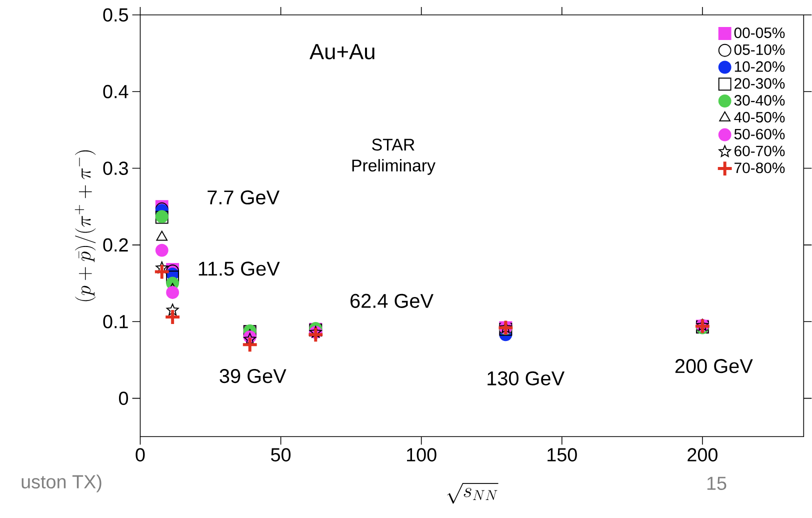  What do you see at coordinates (281, 455) in the screenshot?
I see `x-tick-label: 50` at bounding box center [281, 455].